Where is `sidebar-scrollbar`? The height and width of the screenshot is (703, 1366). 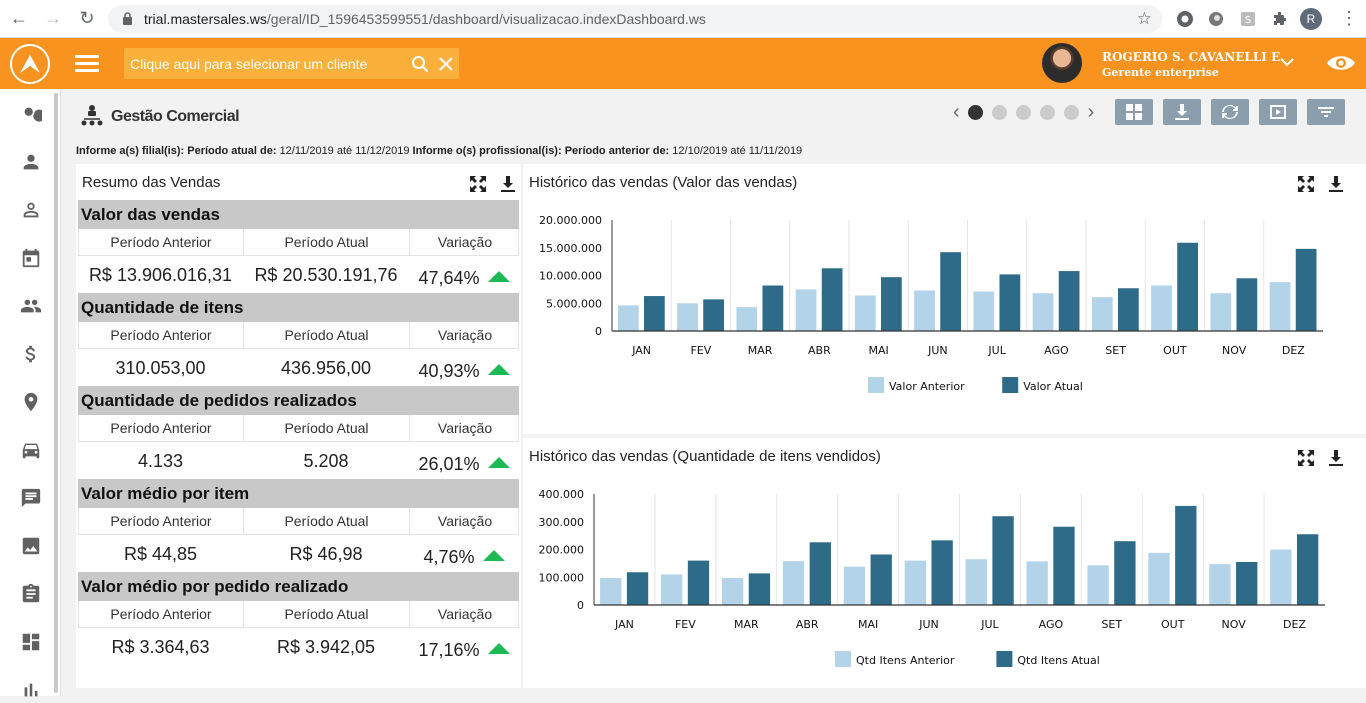
sidebar-scrollbar is located at coordinates (56, 393).